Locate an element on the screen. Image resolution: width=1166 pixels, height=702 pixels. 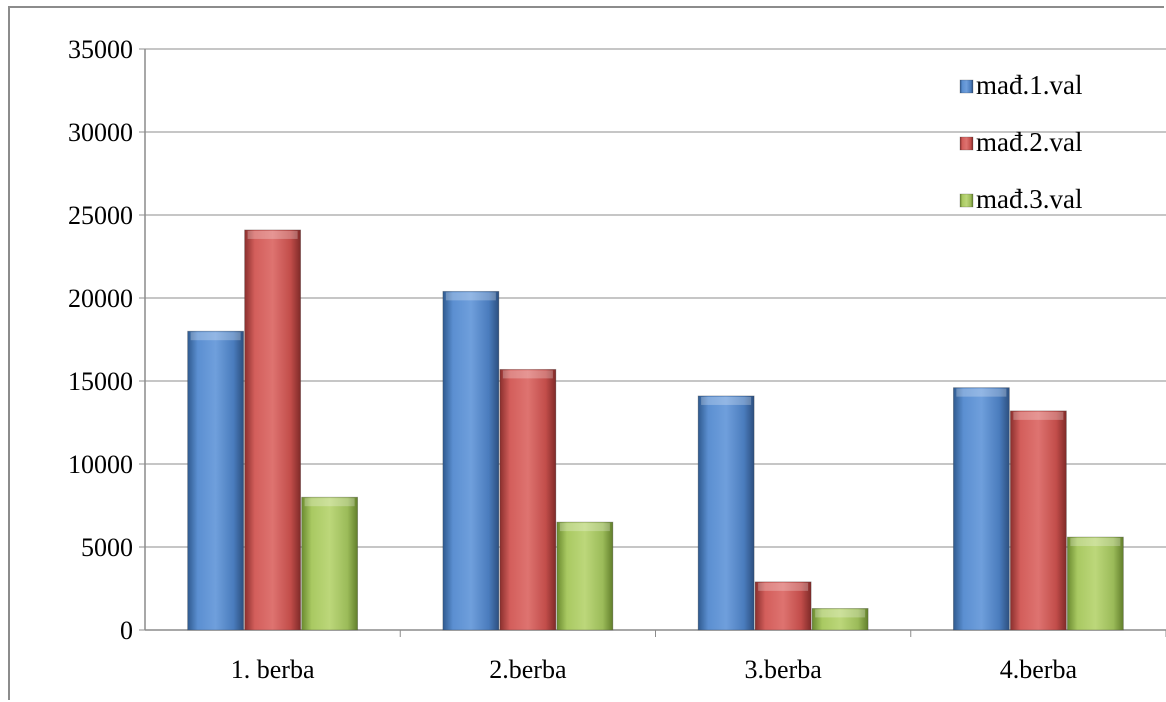
y-tick-label: 15000 is located at coordinates (100, 381).